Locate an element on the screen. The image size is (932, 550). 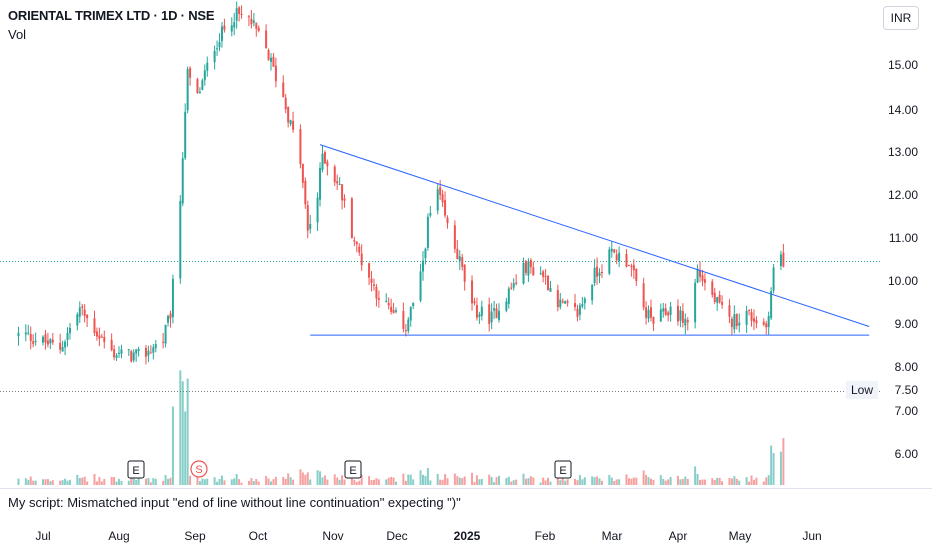
currency-button: INR is located at coordinates (901, 18).